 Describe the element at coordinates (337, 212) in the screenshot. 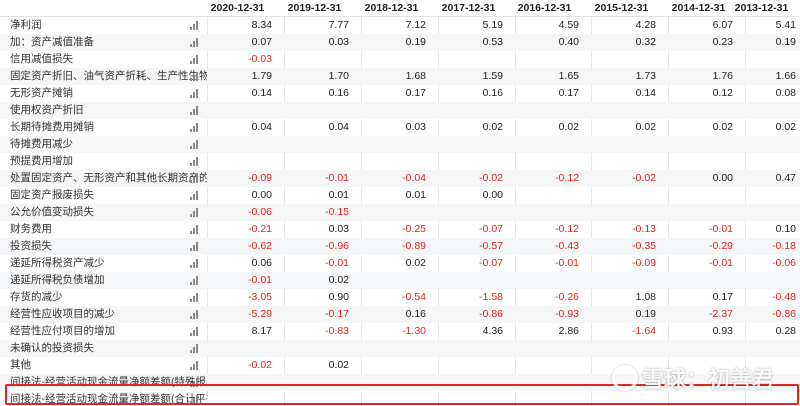

I see `table-cell: -0.15` at that location.